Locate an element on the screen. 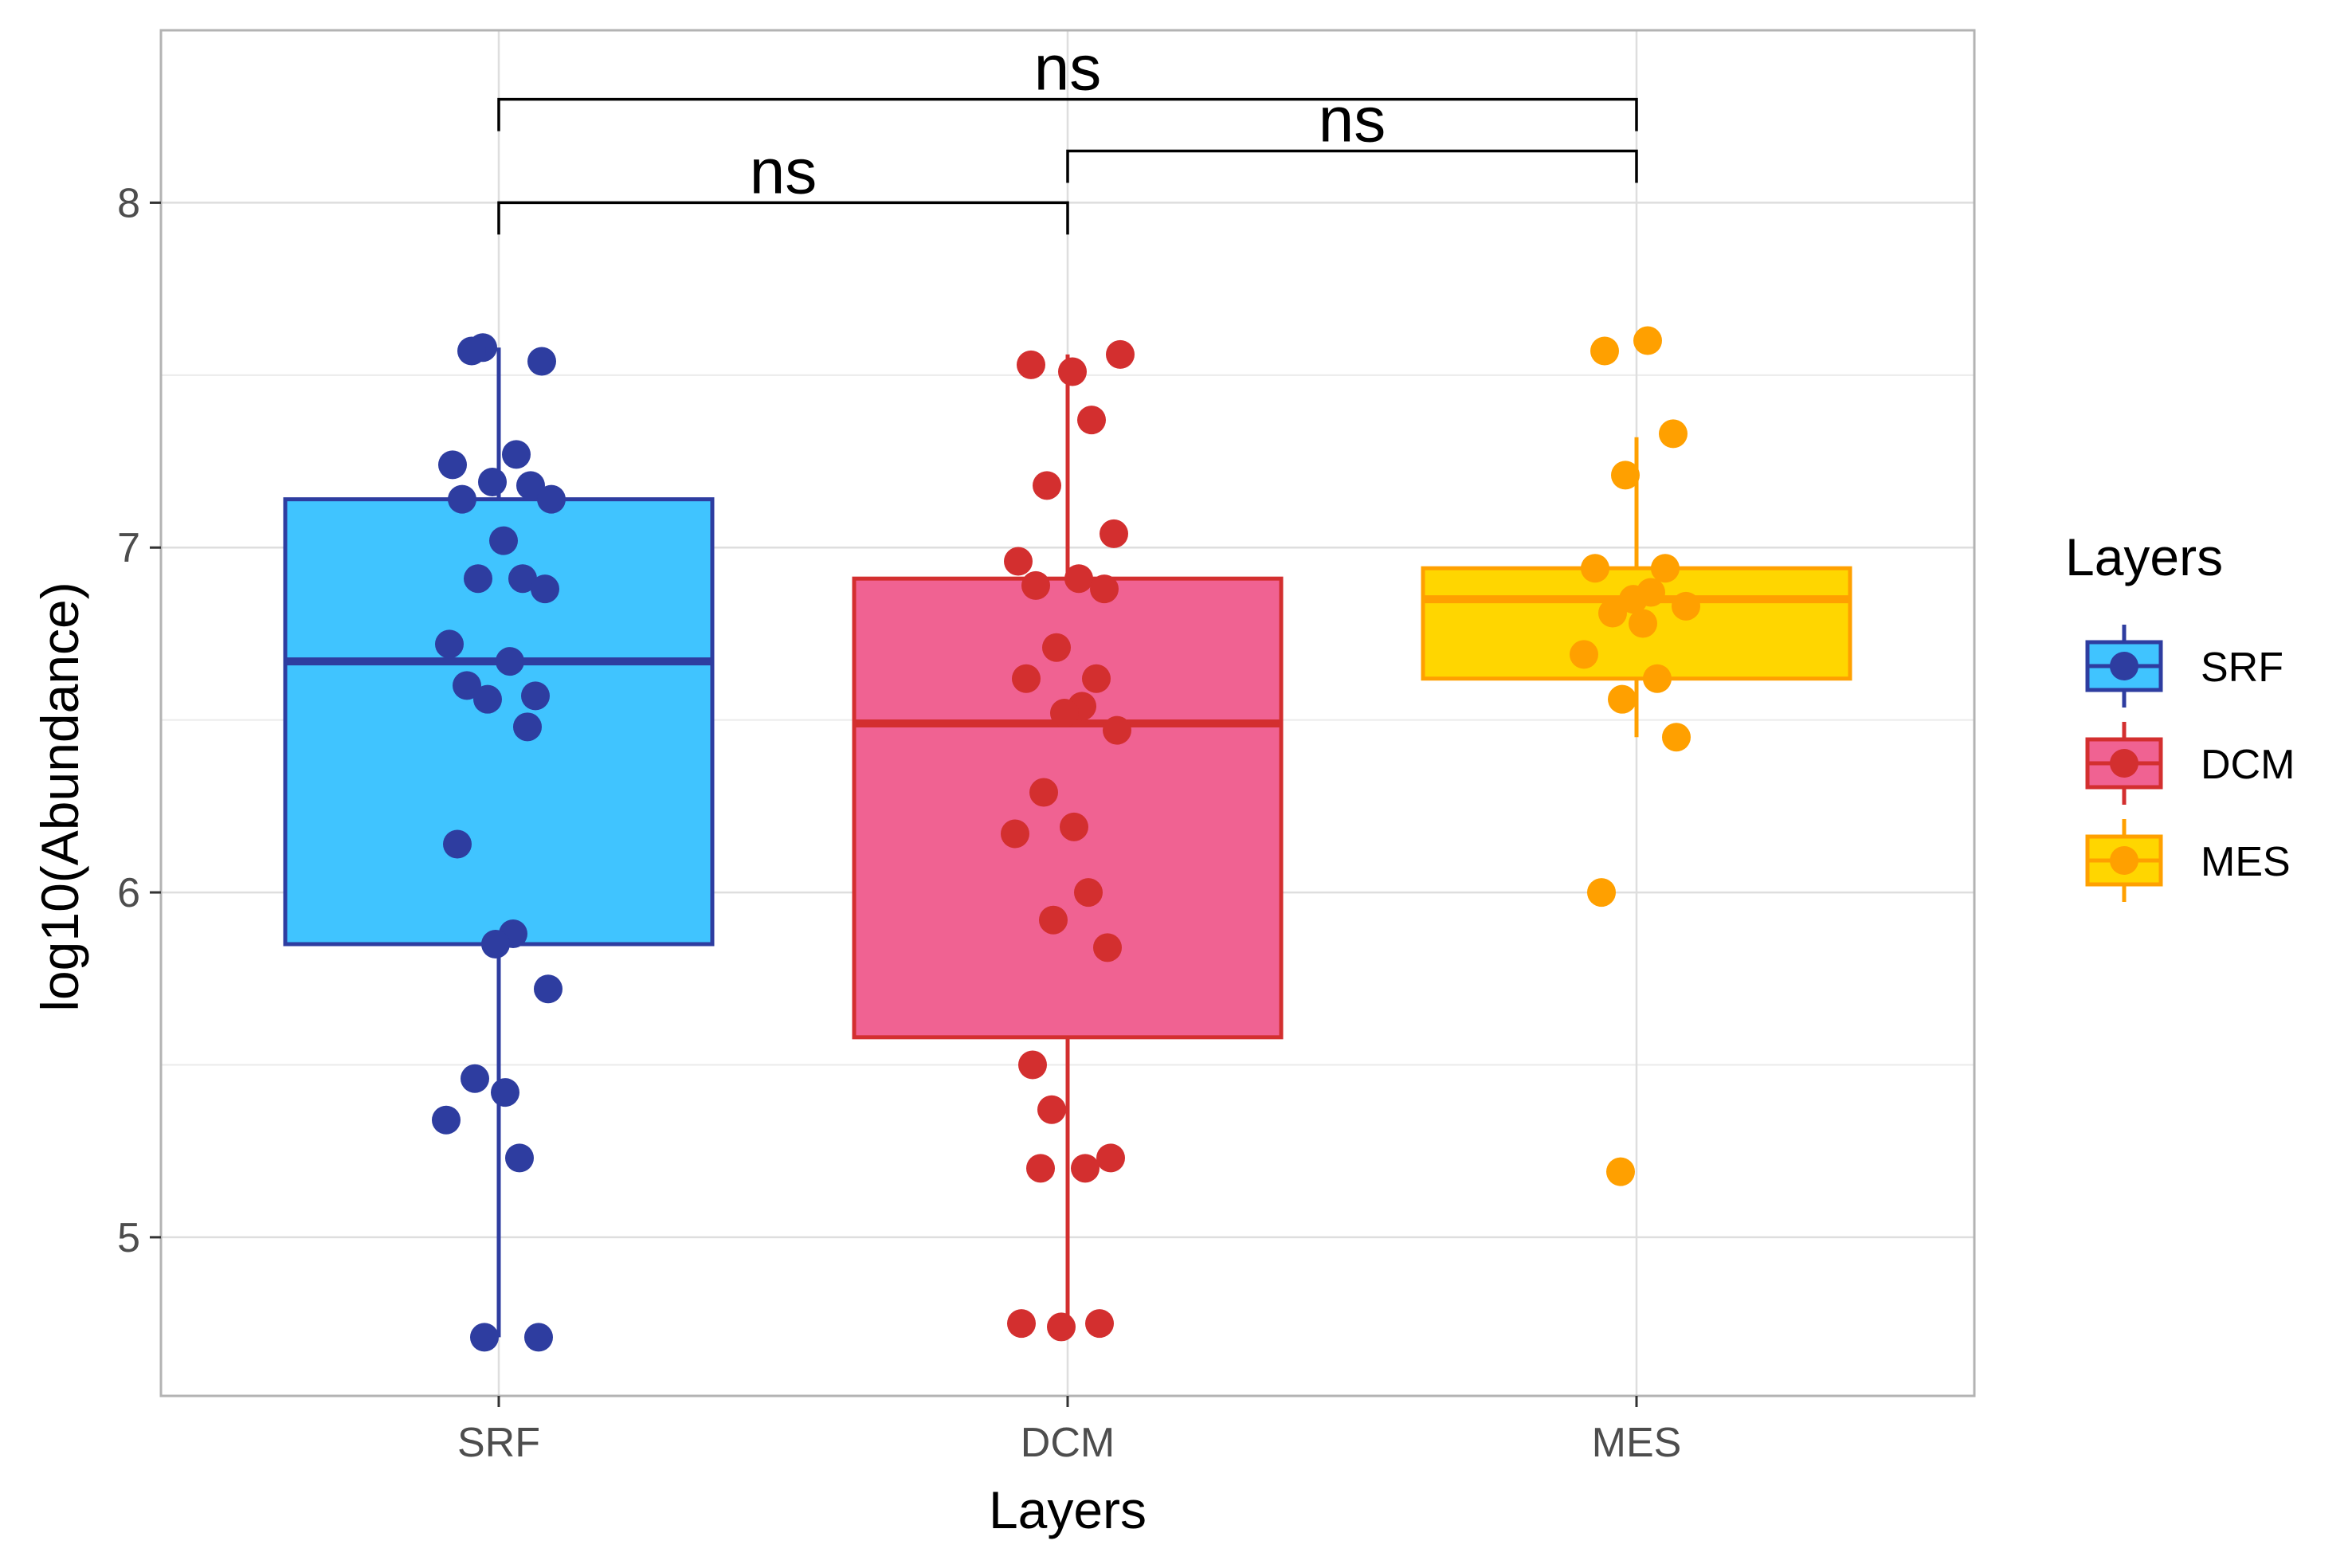 This screenshot has height=1568, width=2352. box-srf is located at coordinates (499, 842).